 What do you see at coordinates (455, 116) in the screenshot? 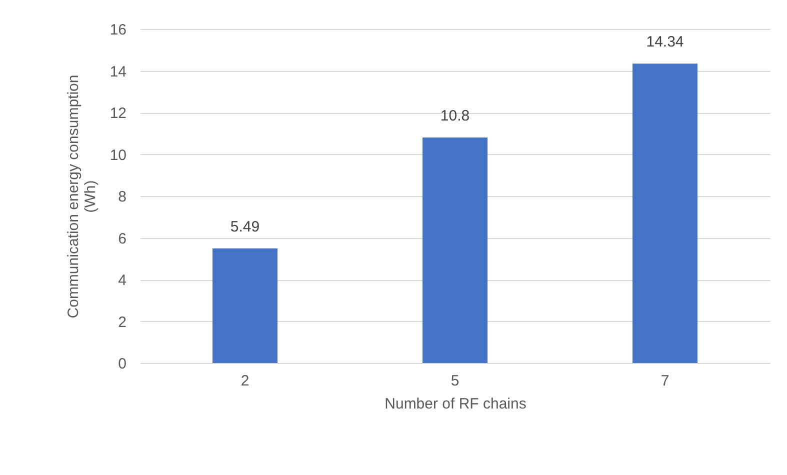
I see `data-label: 10.8` at bounding box center [455, 116].